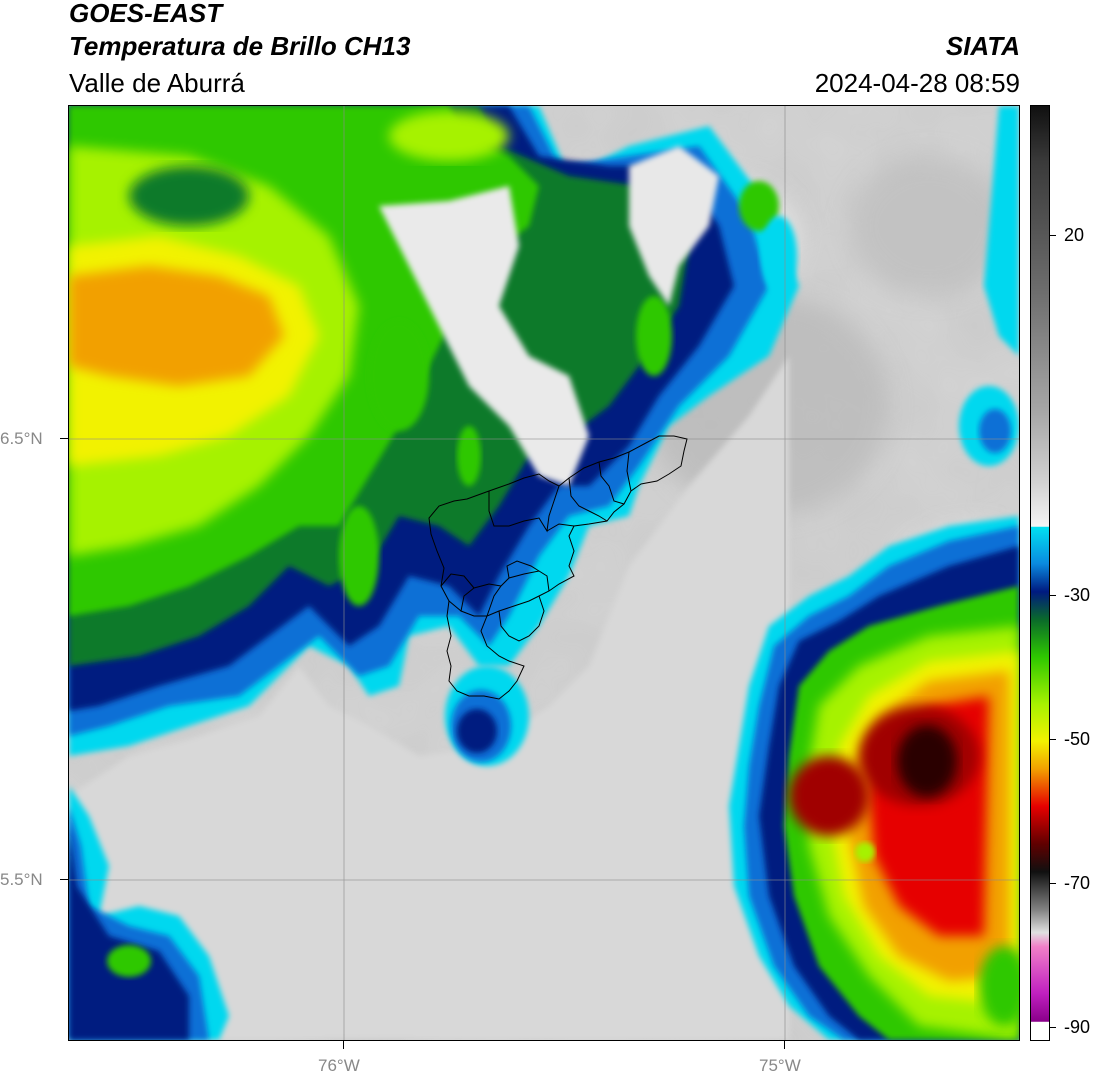 This screenshot has height=1078, width=1094. What do you see at coordinates (21, 438) in the screenshot?
I see `lat-label-6-5: 6.5°N` at bounding box center [21, 438].